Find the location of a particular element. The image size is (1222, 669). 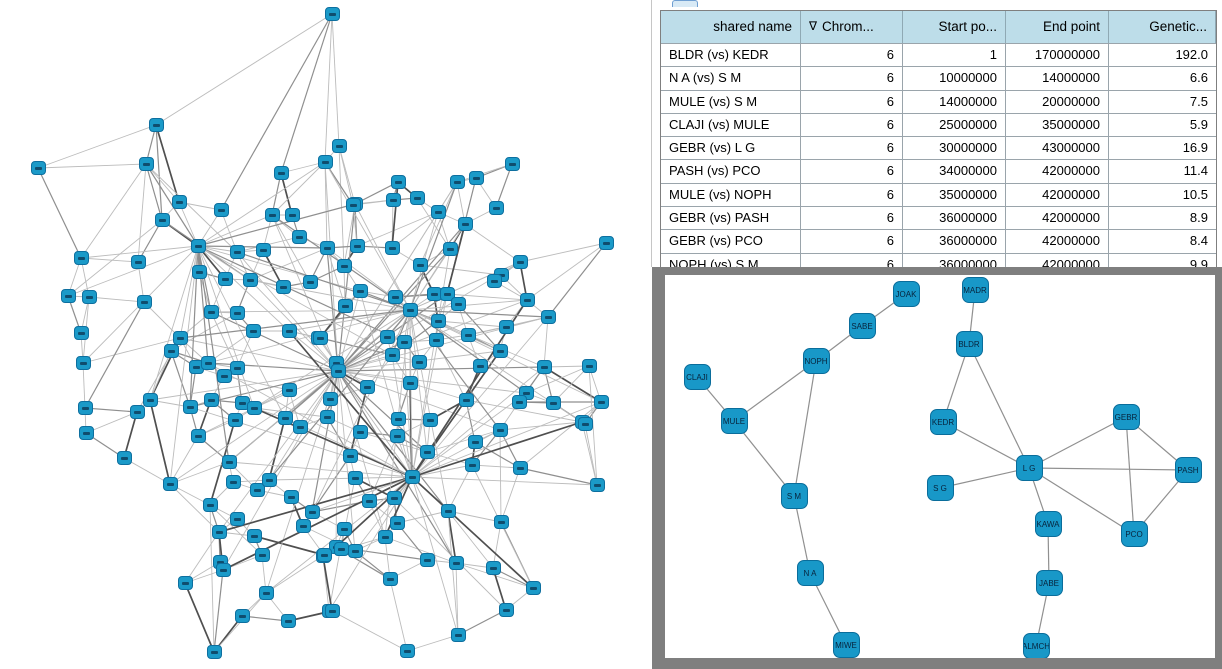

table-cell: BLDR (vs) KEDR is located at coordinates (731, 55).